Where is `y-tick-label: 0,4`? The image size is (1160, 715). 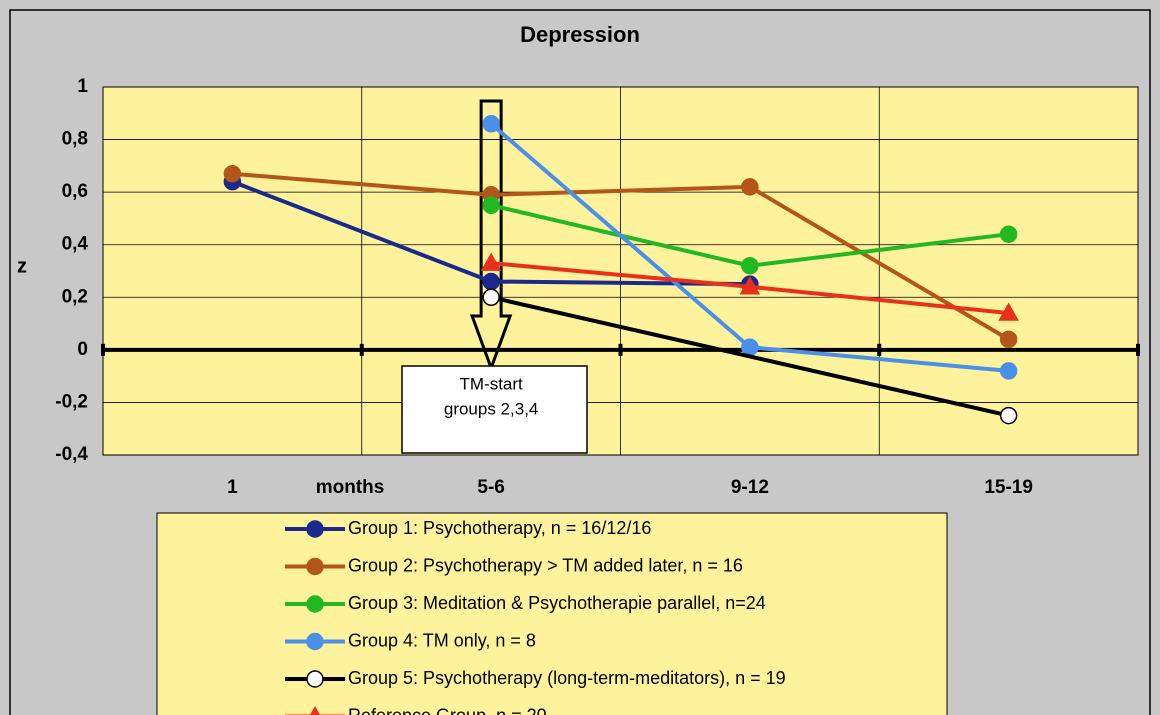 y-tick-label: 0,4 is located at coordinates (75, 244).